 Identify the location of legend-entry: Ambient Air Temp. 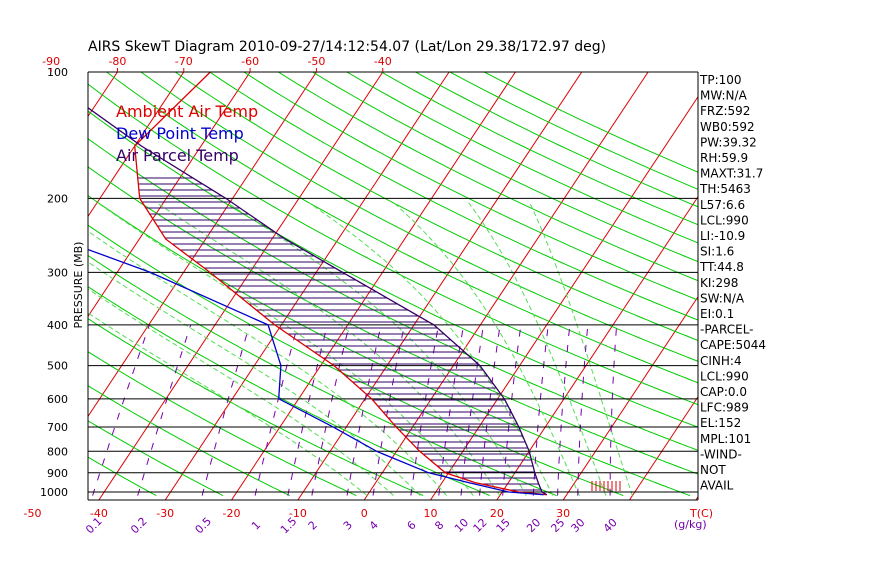
(187, 111).